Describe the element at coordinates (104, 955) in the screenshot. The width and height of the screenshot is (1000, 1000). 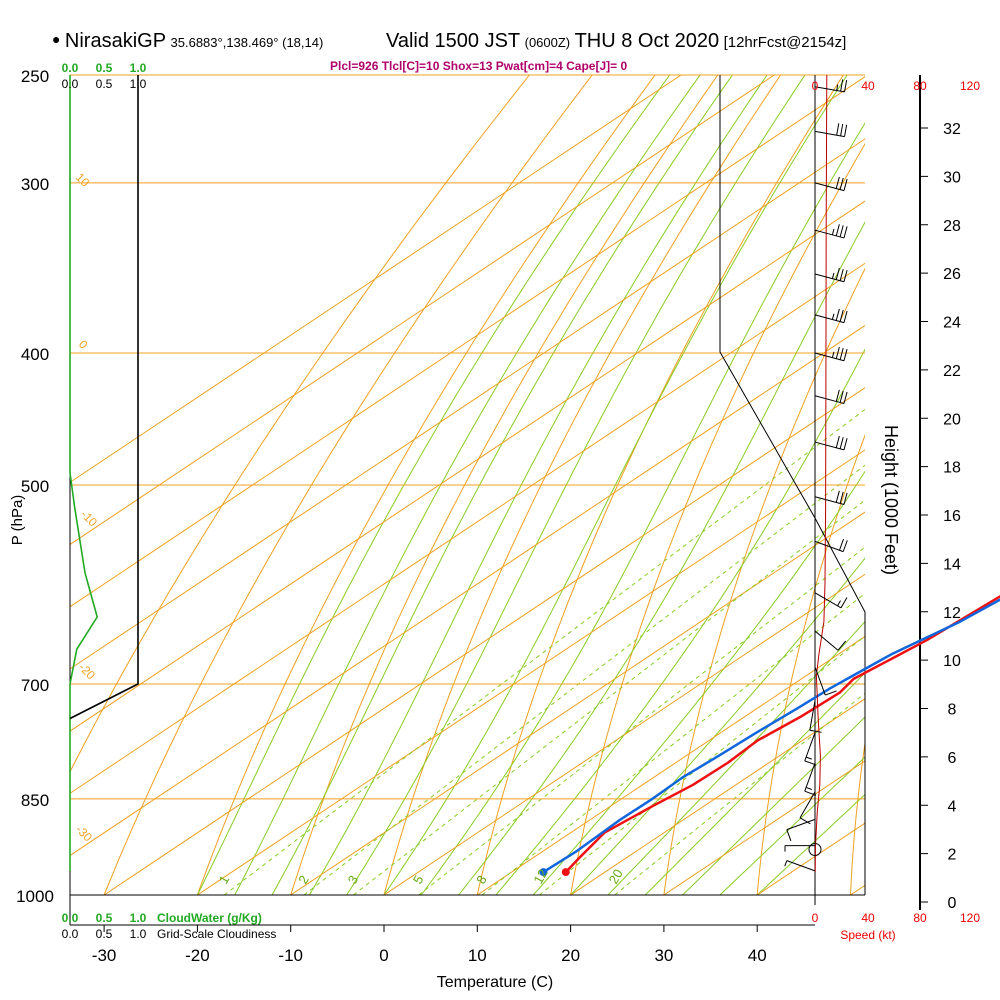
I see `temp-tick-label: -30` at that location.